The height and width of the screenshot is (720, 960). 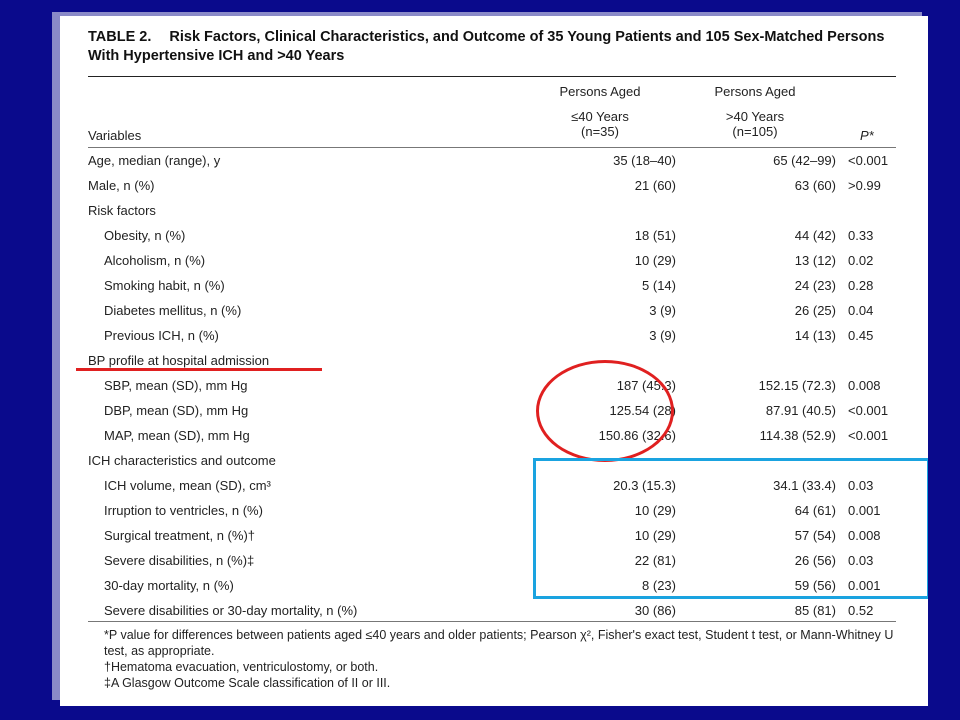 What do you see at coordinates (164, 285) in the screenshot?
I see `row-label: Smoking habit, n (%)` at bounding box center [164, 285].